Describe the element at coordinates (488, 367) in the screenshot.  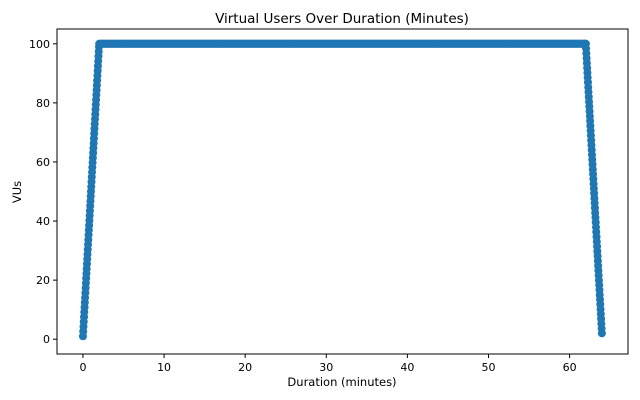
I see `x-tick-label: 50` at that location.